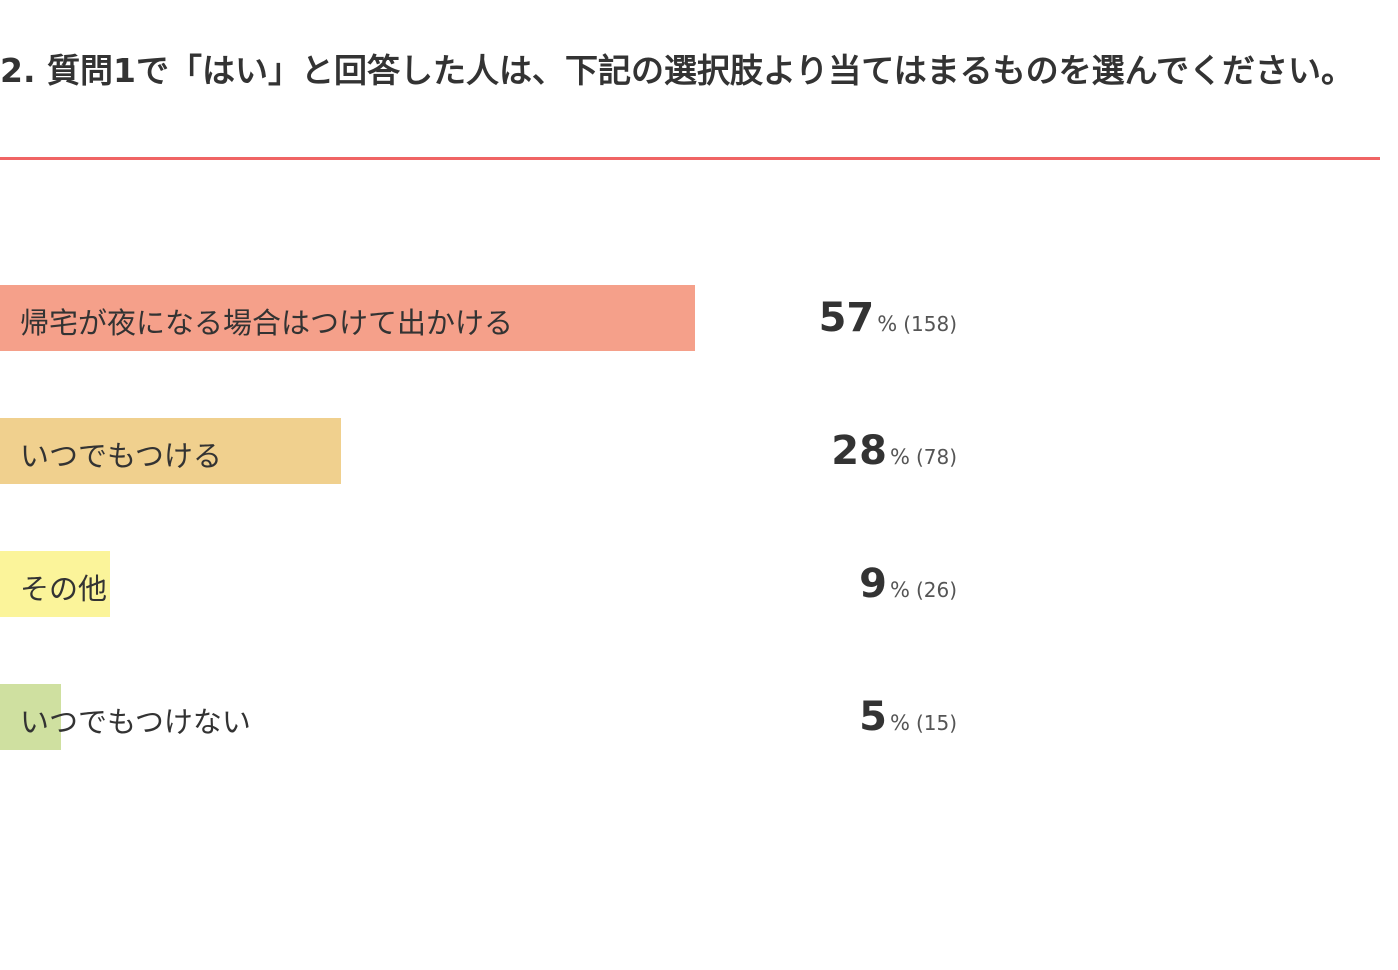 The image size is (1398, 970). I want to click on result: 28% (78), so click(894, 451).